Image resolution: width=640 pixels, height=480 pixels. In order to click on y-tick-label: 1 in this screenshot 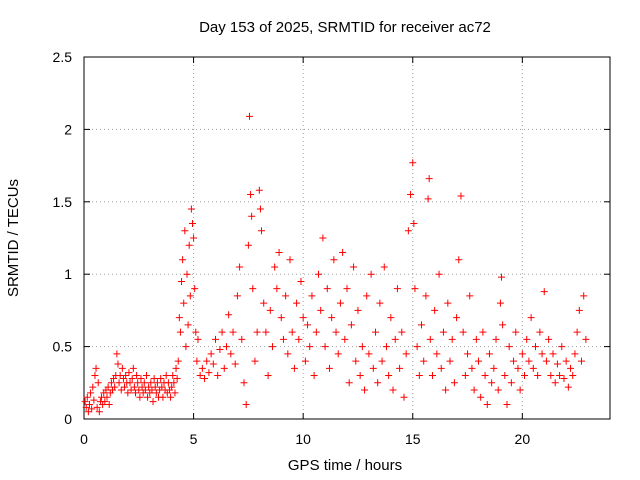, I will do `click(68, 274)`.